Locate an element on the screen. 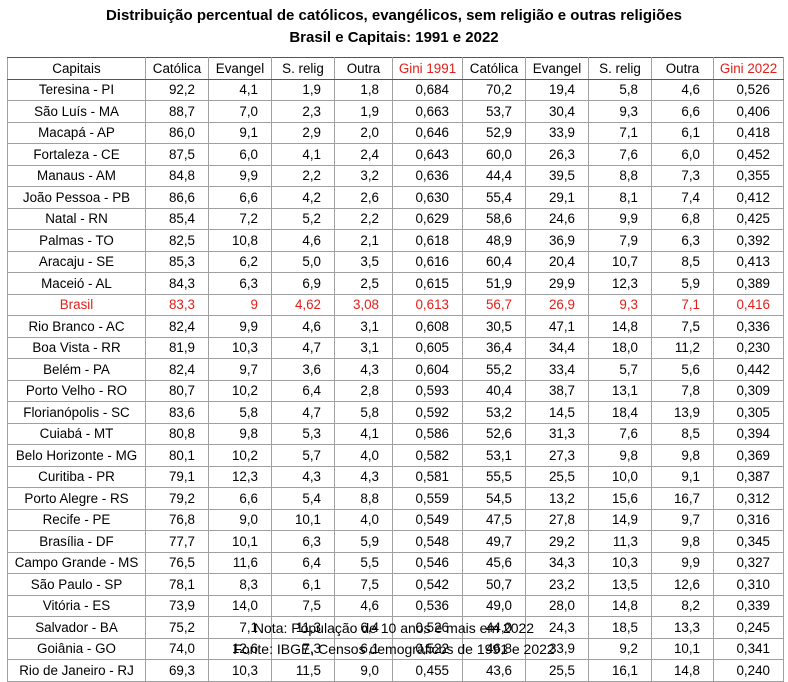 This screenshot has width=788, height=682. value-cell: 6,0 is located at coordinates (240, 154).